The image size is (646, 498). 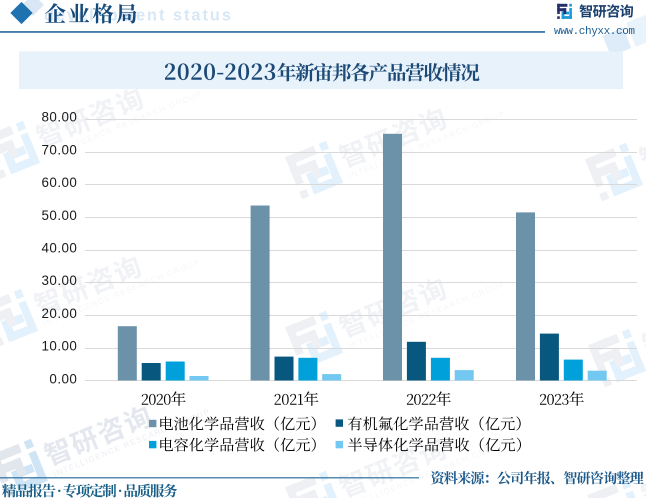 What do you see at coordinates (60, 149) in the screenshot?
I see `svg-text: 70.00` at bounding box center [60, 149].